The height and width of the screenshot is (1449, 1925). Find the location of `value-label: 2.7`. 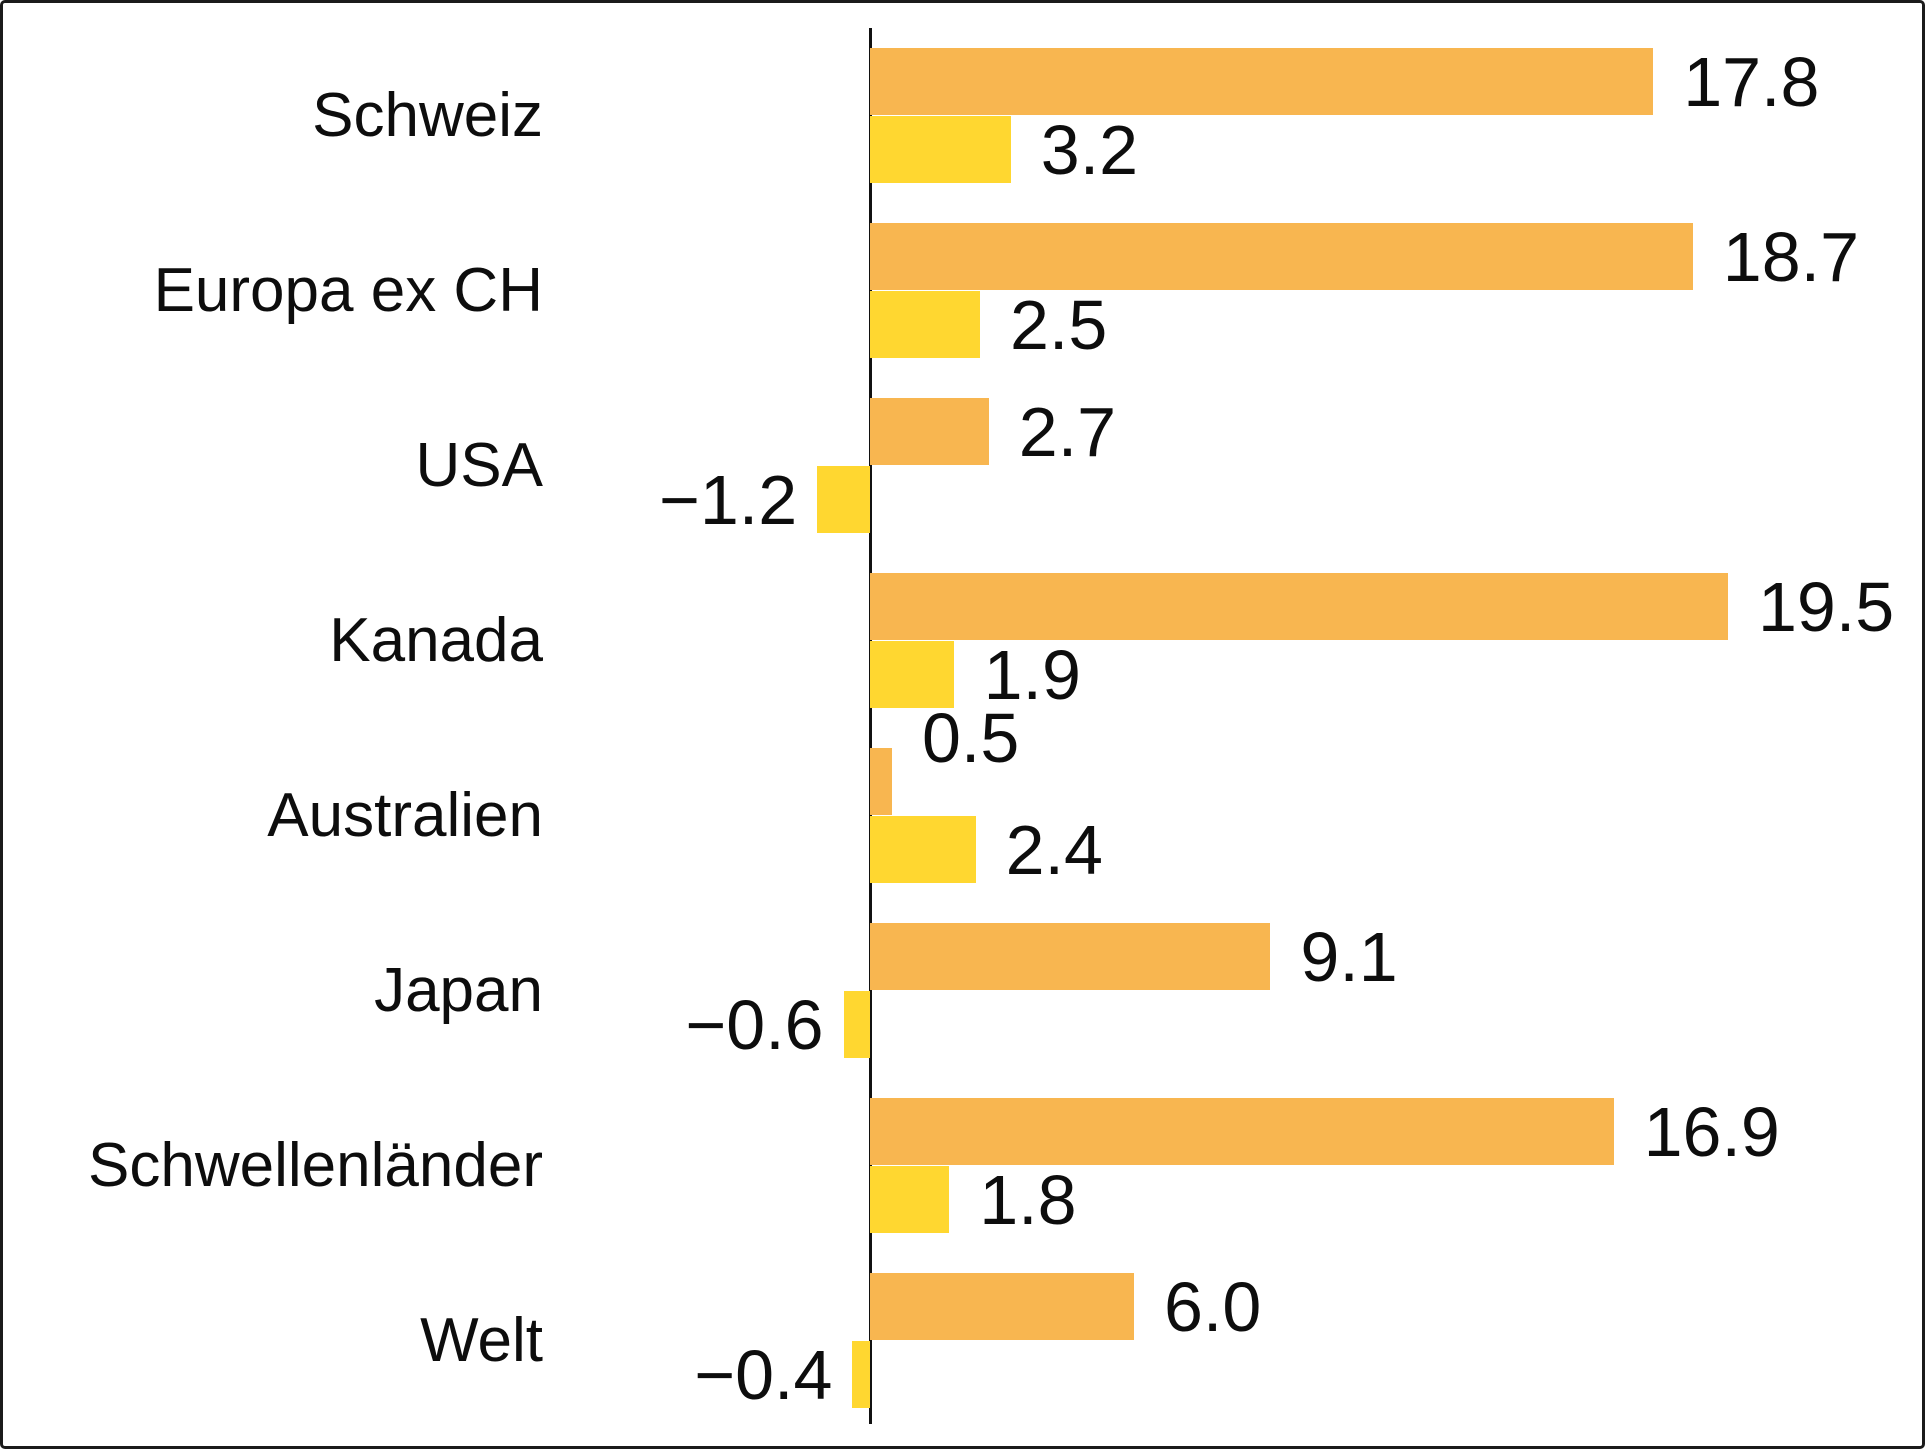

value-label: 2.7 is located at coordinates (1067, 431).